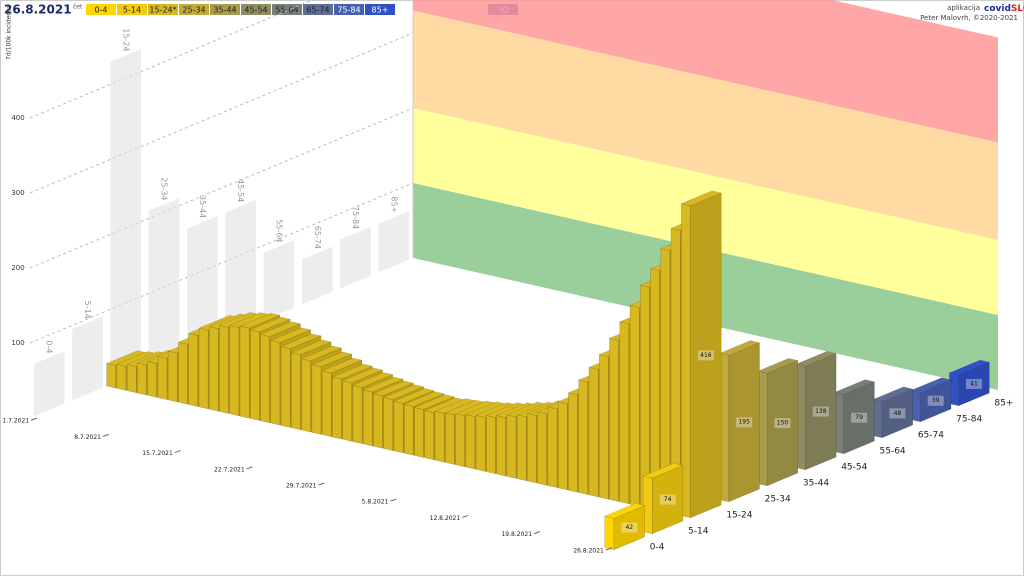 The image size is (1024, 576). Describe the element at coordinates (854, 468) in the screenshot. I see `group-label: 45-54` at that location.